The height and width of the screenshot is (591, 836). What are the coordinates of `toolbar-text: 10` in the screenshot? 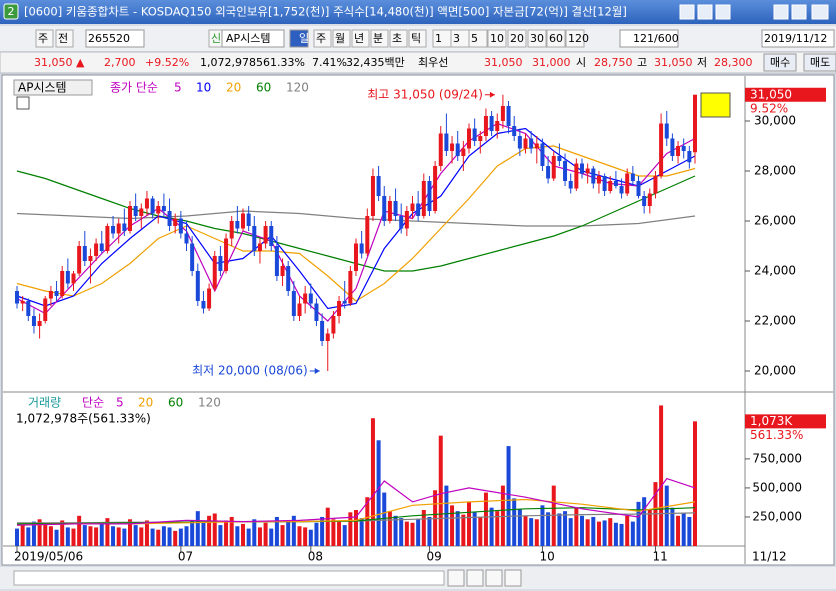 It's located at (497, 38).